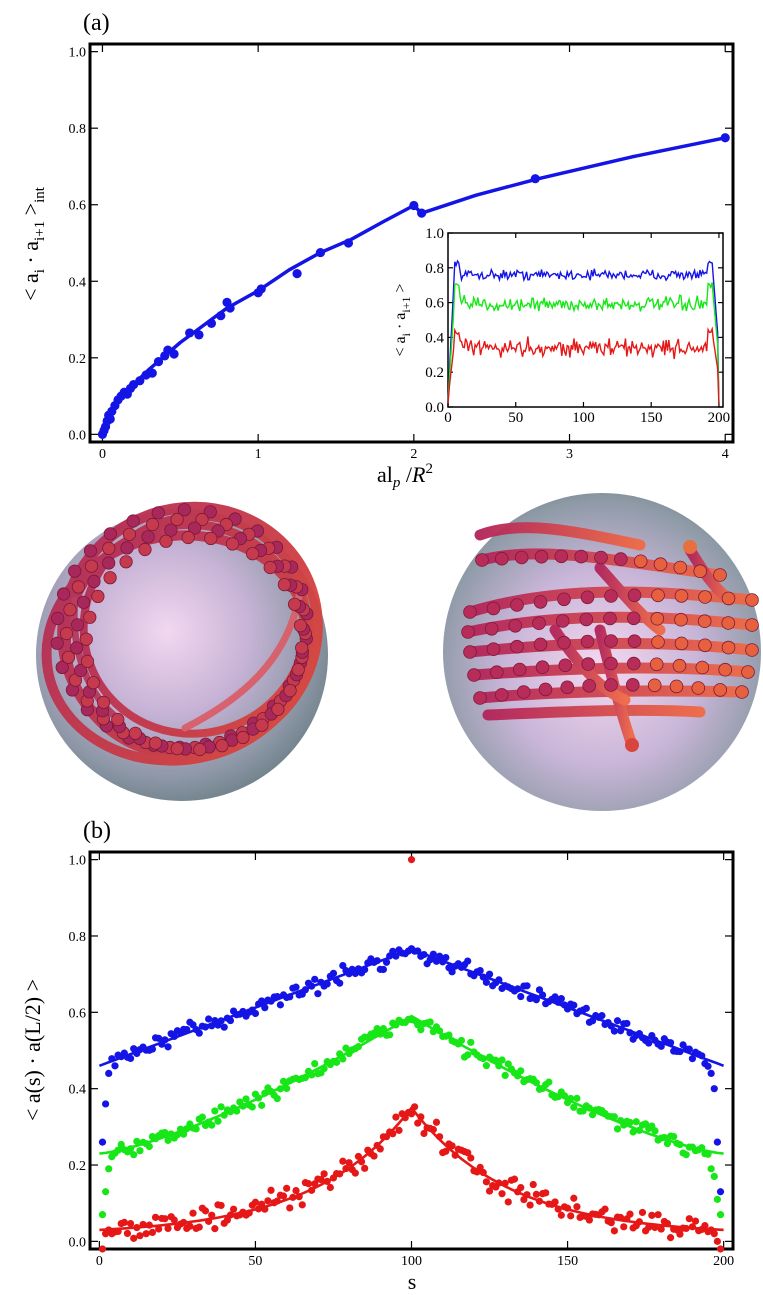 The image size is (763, 1295). What do you see at coordinates (411, 860) in the screenshot?
I see `center-point` at bounding box center [411, 860].